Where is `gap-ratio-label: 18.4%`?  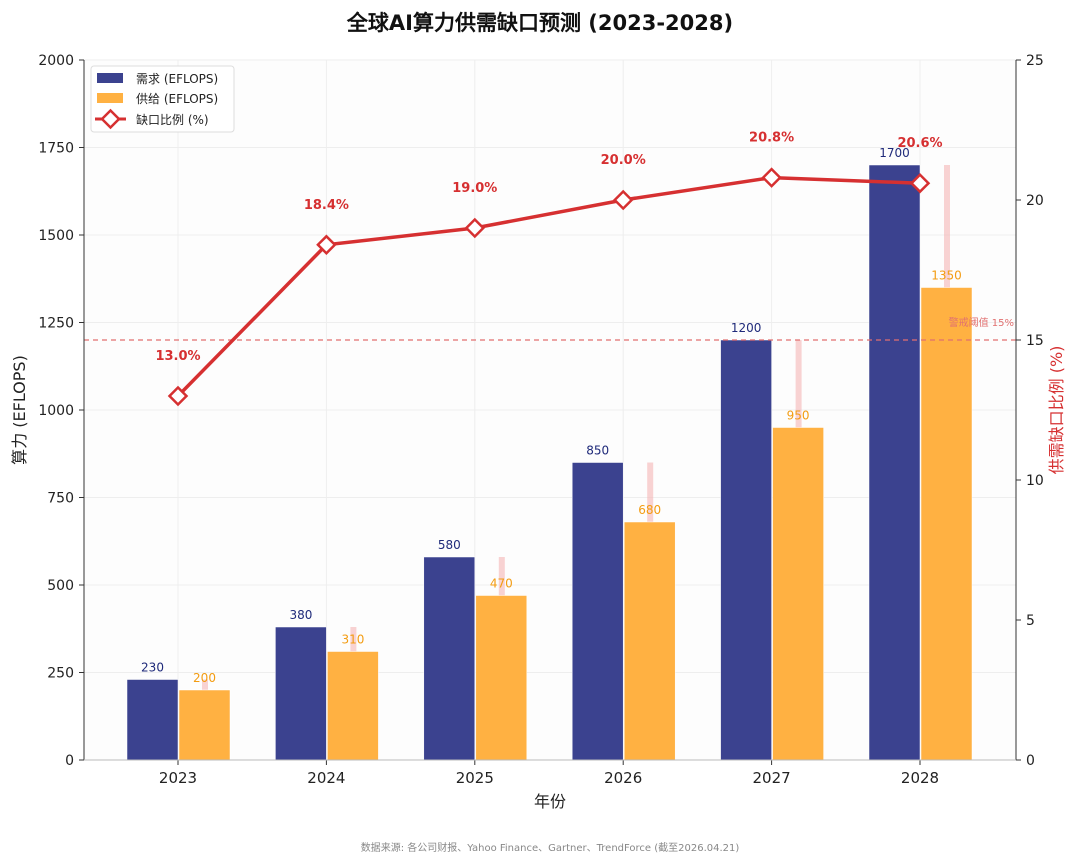 gap-ratio-label: 18.4% is located at coordinates (326, 205).